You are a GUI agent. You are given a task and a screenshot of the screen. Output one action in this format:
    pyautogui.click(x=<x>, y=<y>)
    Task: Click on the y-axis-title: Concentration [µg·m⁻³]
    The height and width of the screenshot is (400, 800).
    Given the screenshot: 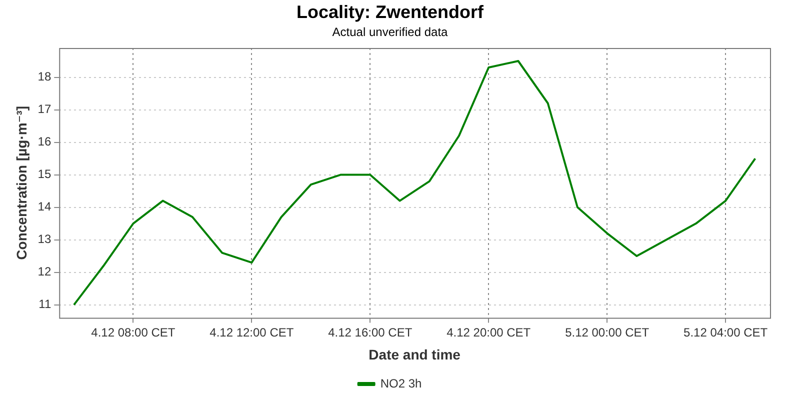 What is the action you would take?
    pyautogui.click(x=21, y=183)
    